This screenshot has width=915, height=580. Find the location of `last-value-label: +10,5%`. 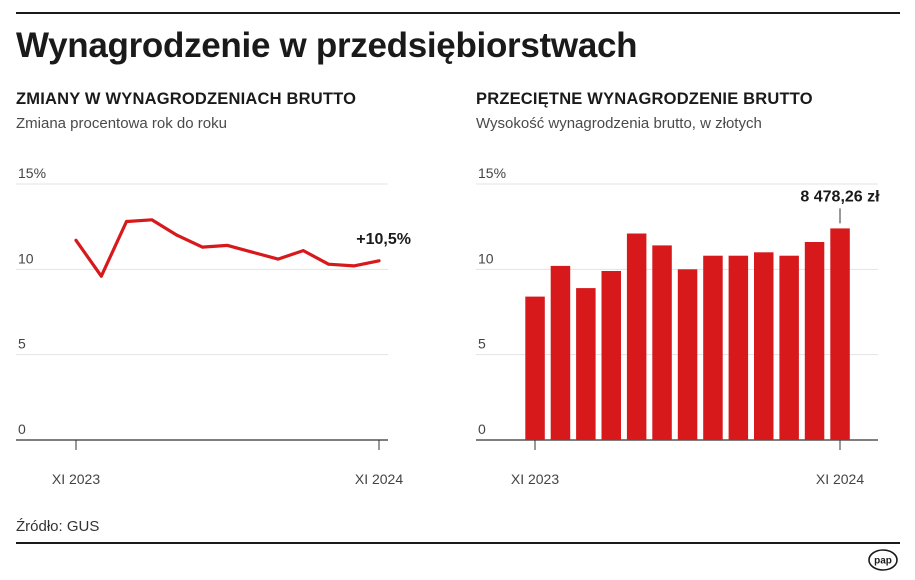

last-value-label: +10,5% is located at coordinates (383, 239).